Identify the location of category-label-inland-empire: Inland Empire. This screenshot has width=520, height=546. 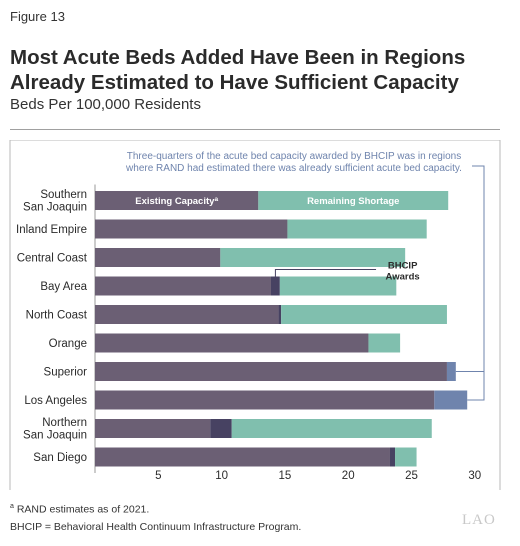
(51, 230).